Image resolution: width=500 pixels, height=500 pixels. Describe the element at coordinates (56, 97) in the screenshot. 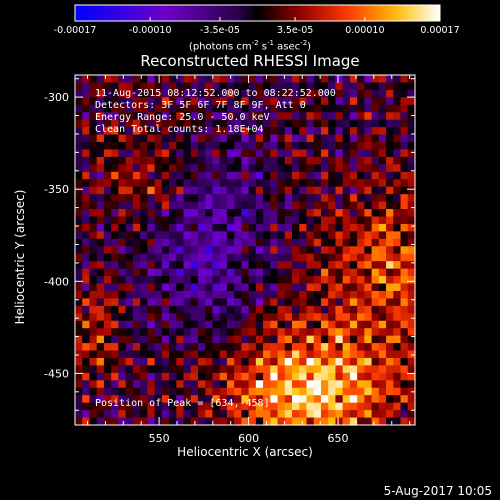

I see `y-tick-label: -300` at that location.